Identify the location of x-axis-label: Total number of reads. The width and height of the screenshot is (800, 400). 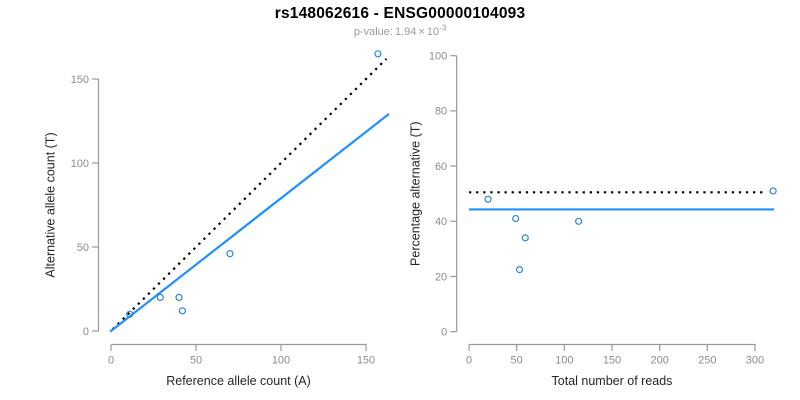
(612, 381).